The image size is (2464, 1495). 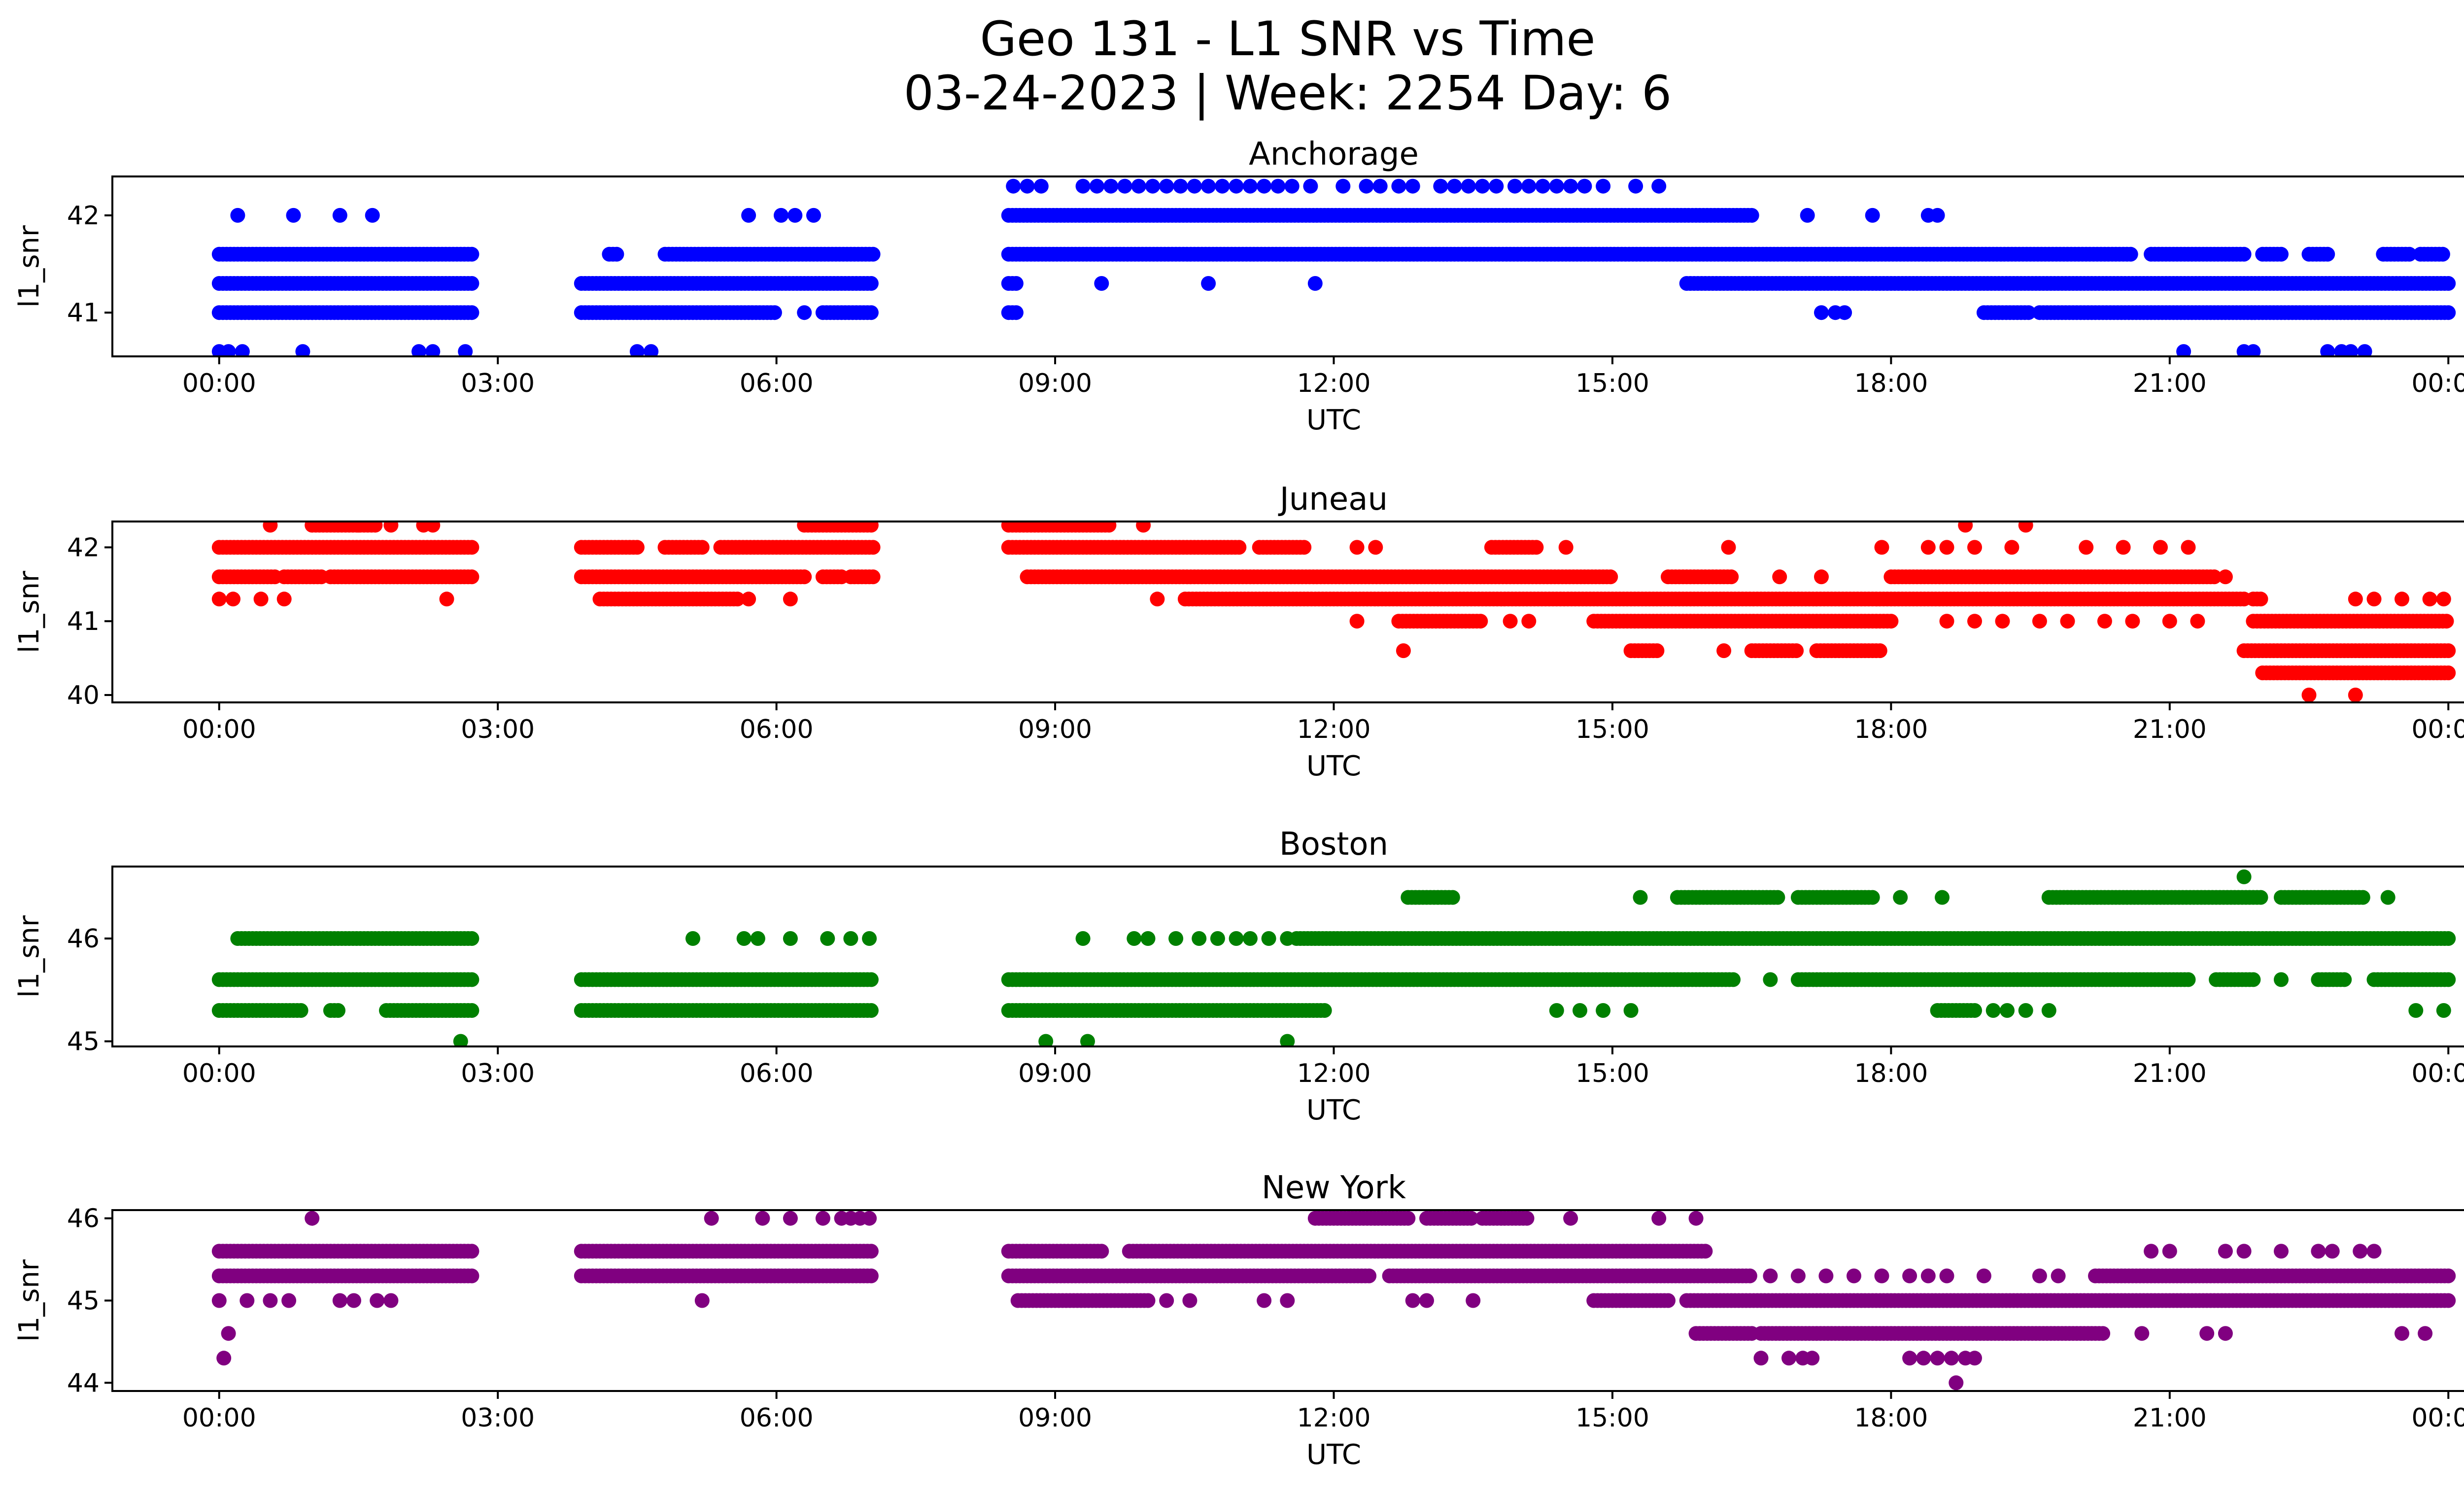 What do you see at coordinates (1334, 154) in the screenshot?
I see `panel-title: Anchorage` at bounding box center [1334, 154].